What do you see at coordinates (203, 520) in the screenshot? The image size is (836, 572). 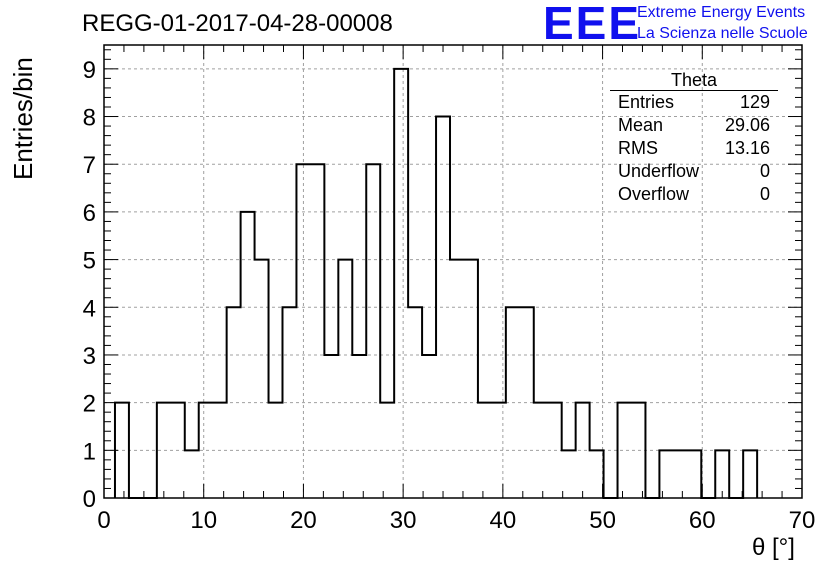 I see `x-tick-label: 10` at bounding box center [203, 520].